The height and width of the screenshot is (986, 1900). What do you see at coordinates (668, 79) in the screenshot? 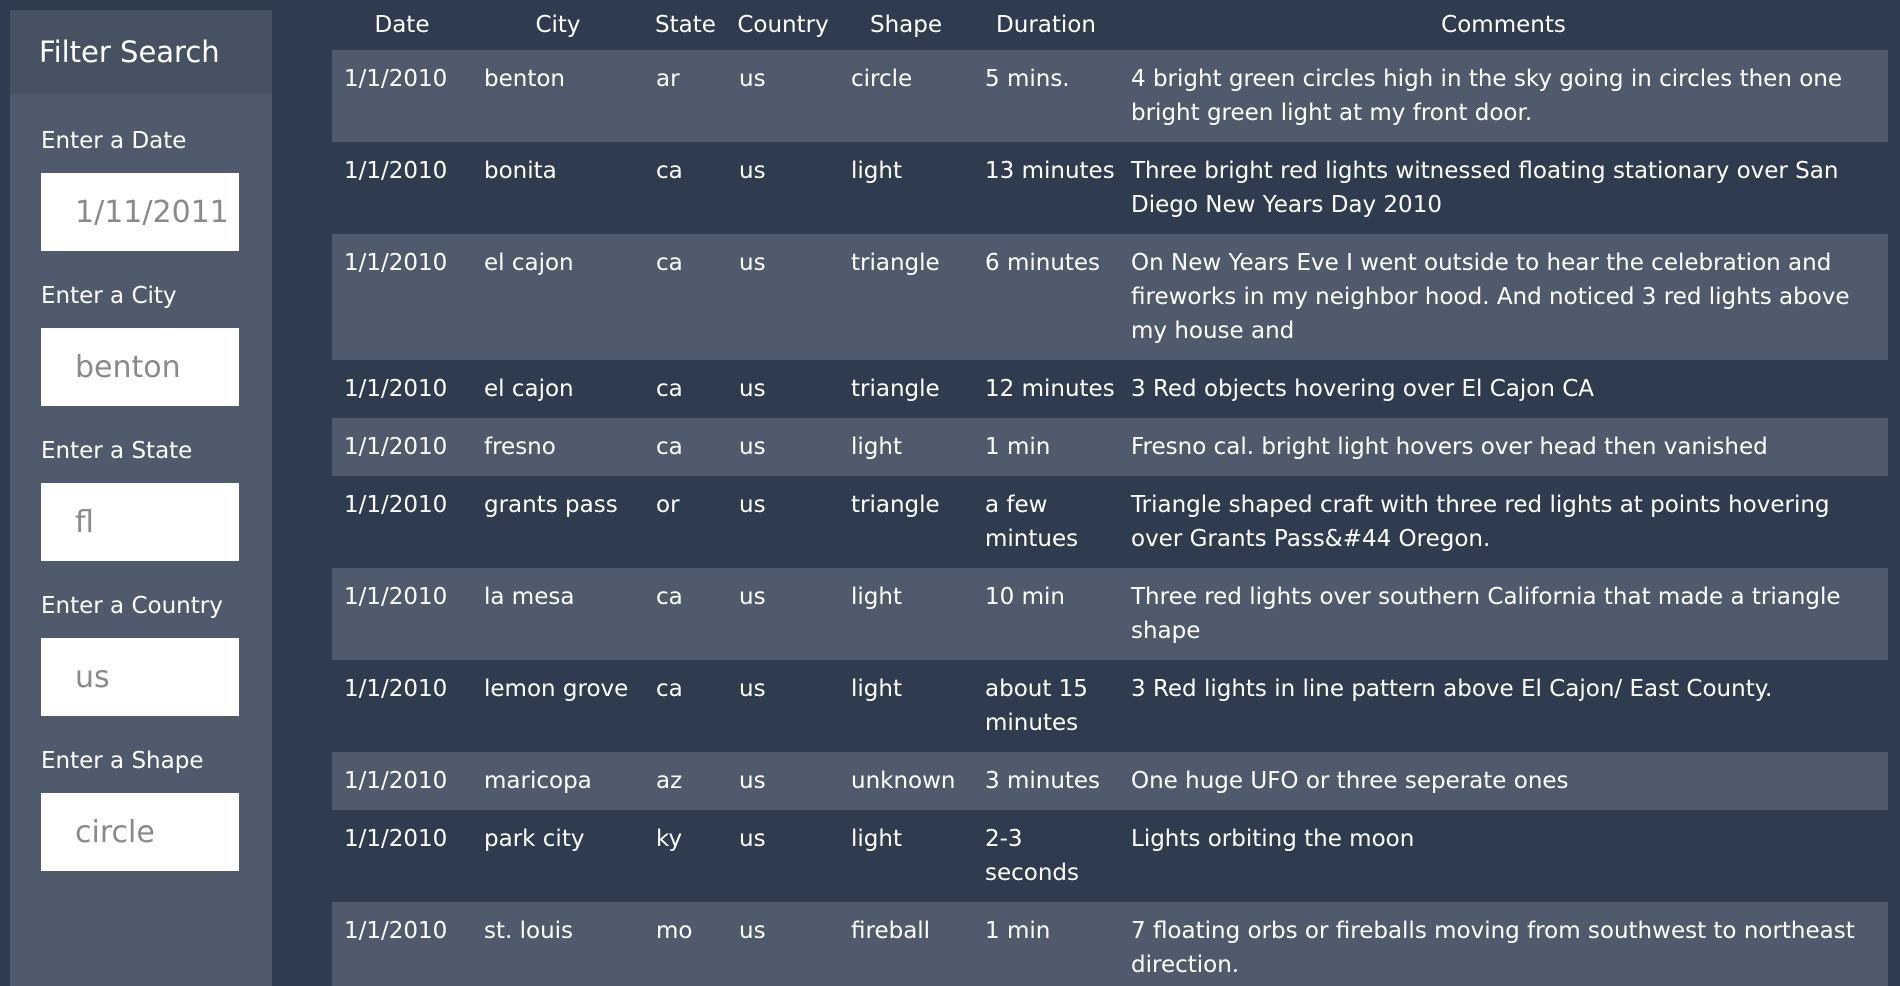
I see `cell-state: ar` at bounding box center [668, 79].